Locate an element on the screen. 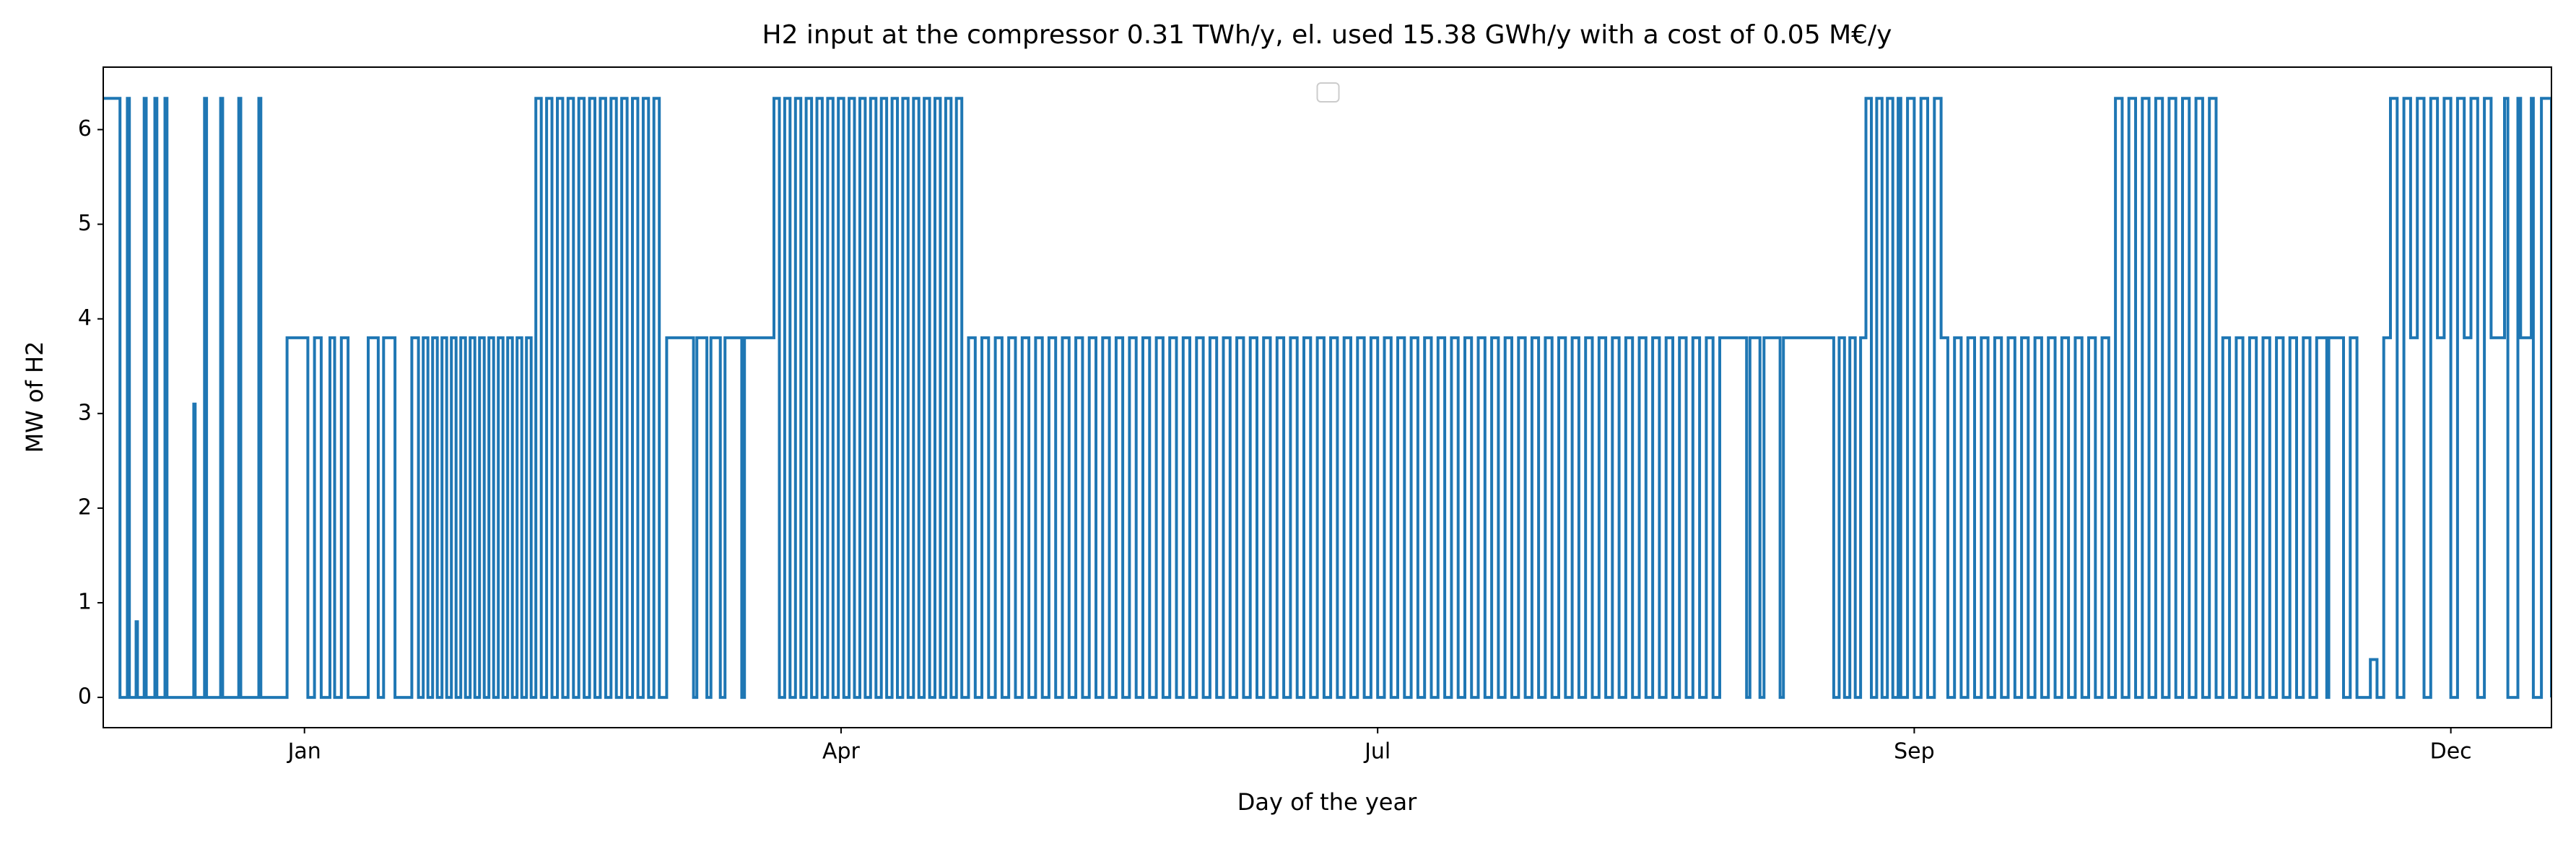 The width and height of the screenshot is (2576, 841). y-tick-label: 1 is located at coordinates (85, 601).